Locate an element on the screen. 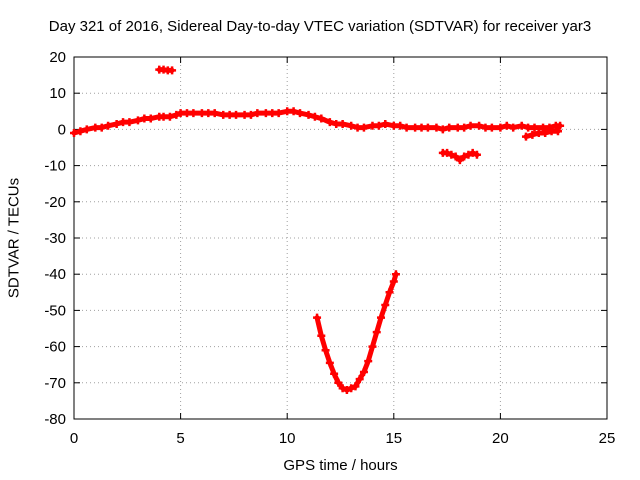 Image resolution: width=640 pixels, height=480 pixels. y-tick-label: -20 is located at coordinates (55, 202).